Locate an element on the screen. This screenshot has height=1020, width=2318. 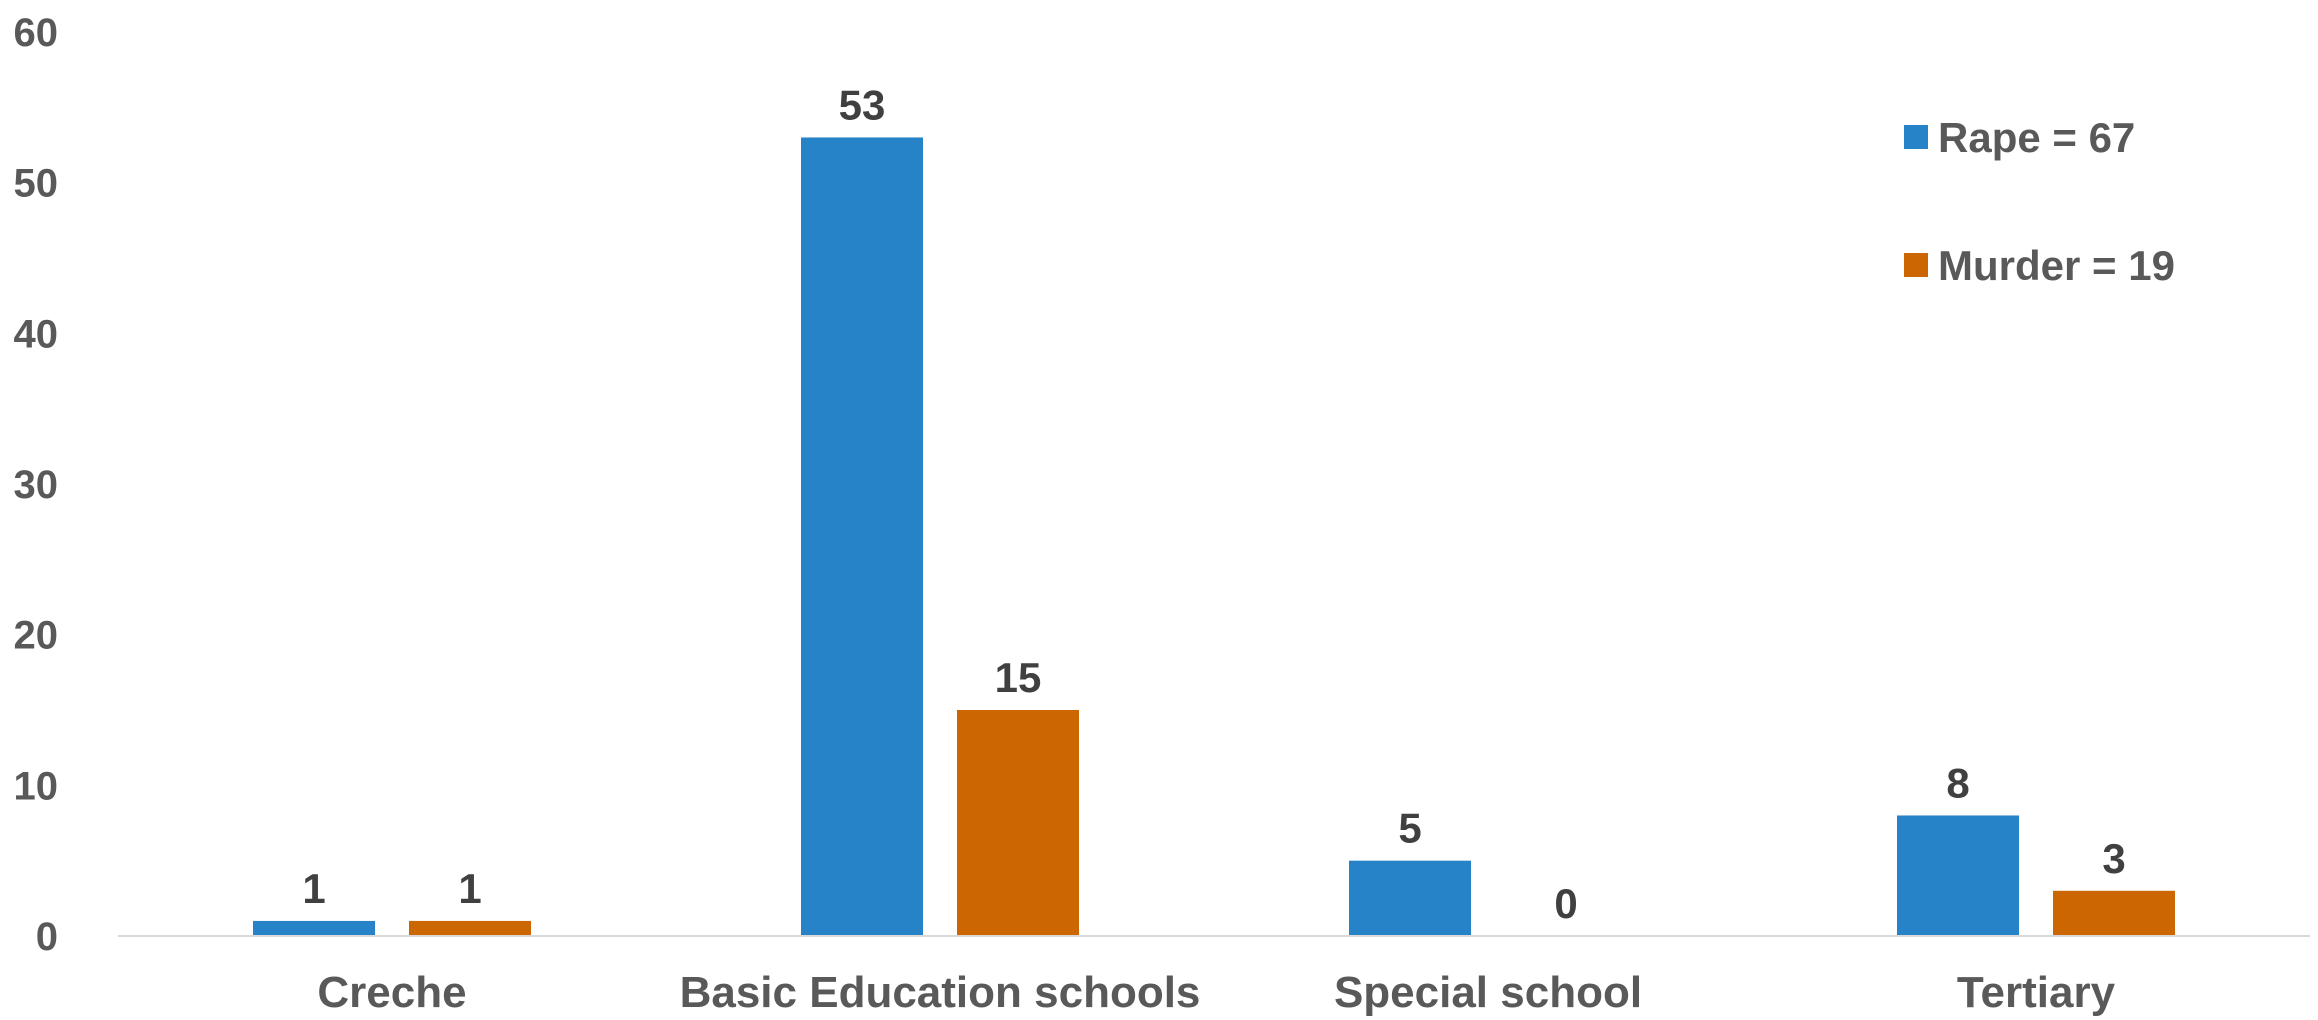
y-axis: 0 10 20 30 40 50 60 is located at coordinates (36, 485).